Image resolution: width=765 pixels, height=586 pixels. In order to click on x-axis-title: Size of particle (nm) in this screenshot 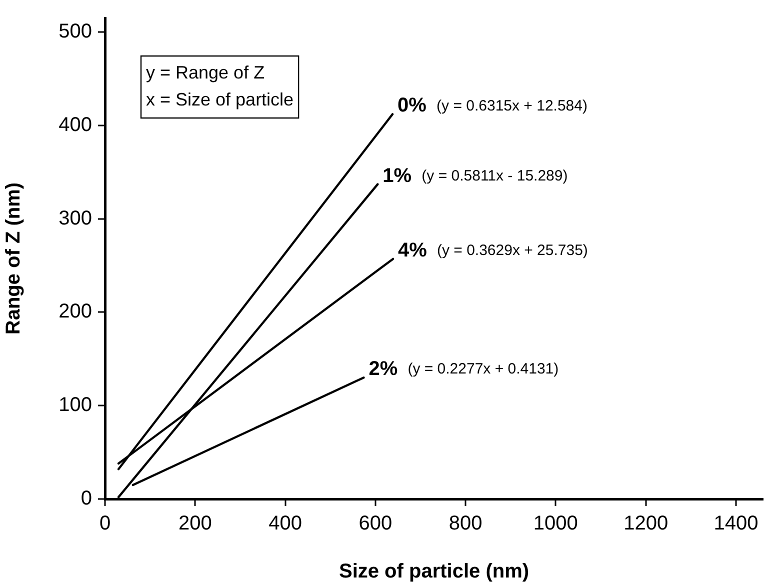, I will do `click(434, 571)`.